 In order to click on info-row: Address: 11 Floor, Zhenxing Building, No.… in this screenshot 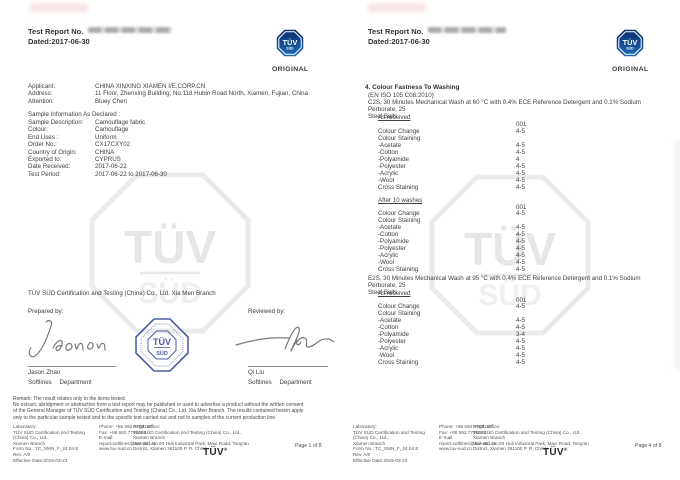, I will do `click(168, 94)`.